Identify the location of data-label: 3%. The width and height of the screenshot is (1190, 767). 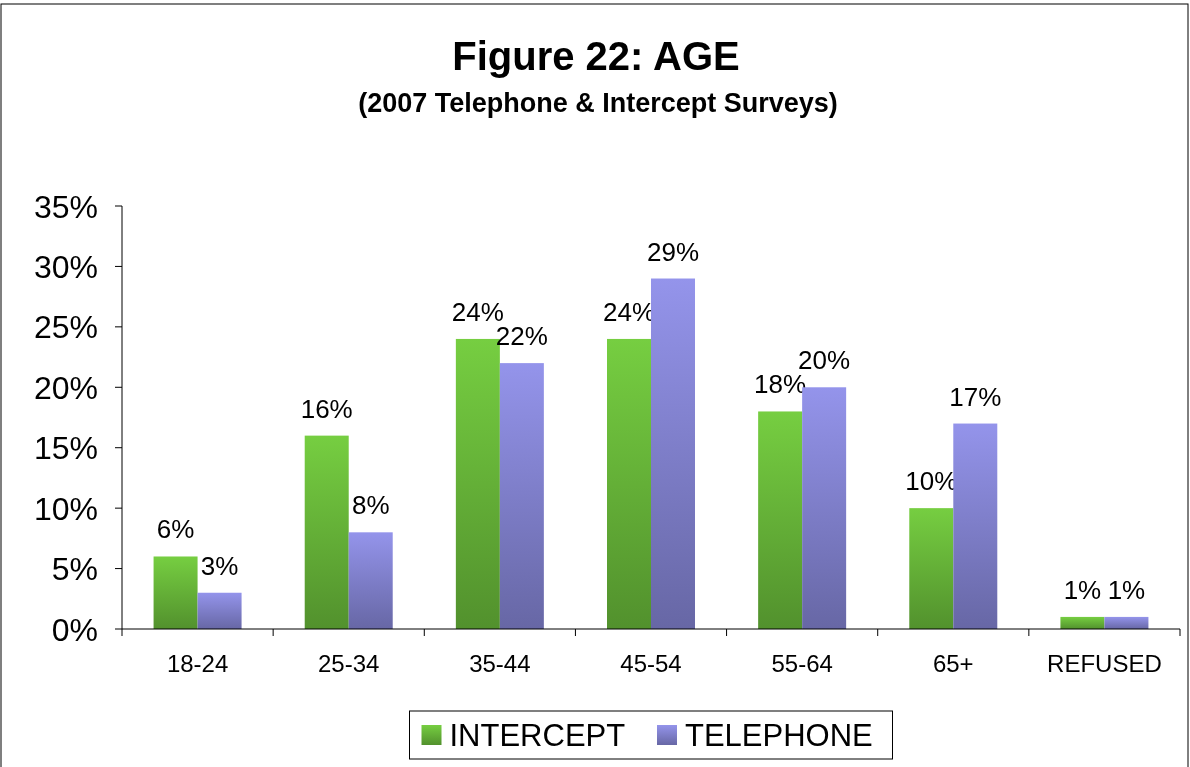
(219, 565).